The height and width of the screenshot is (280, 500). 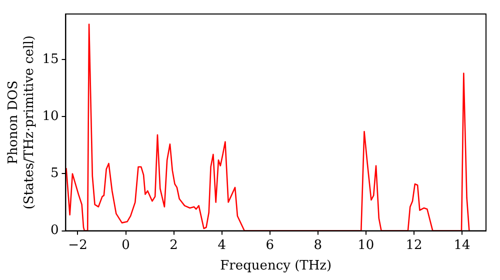 I want to click on x-tick-label: 10, so click(x=366, y=245).